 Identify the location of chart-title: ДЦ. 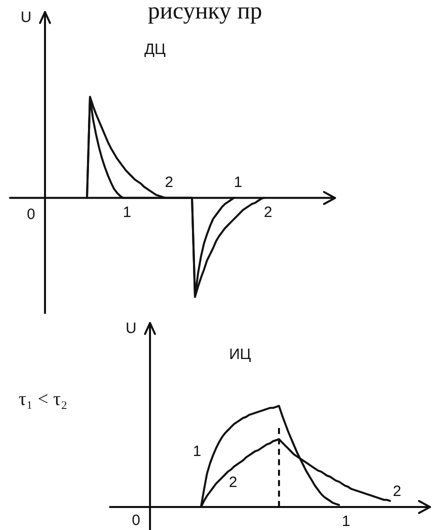
(155, 49).